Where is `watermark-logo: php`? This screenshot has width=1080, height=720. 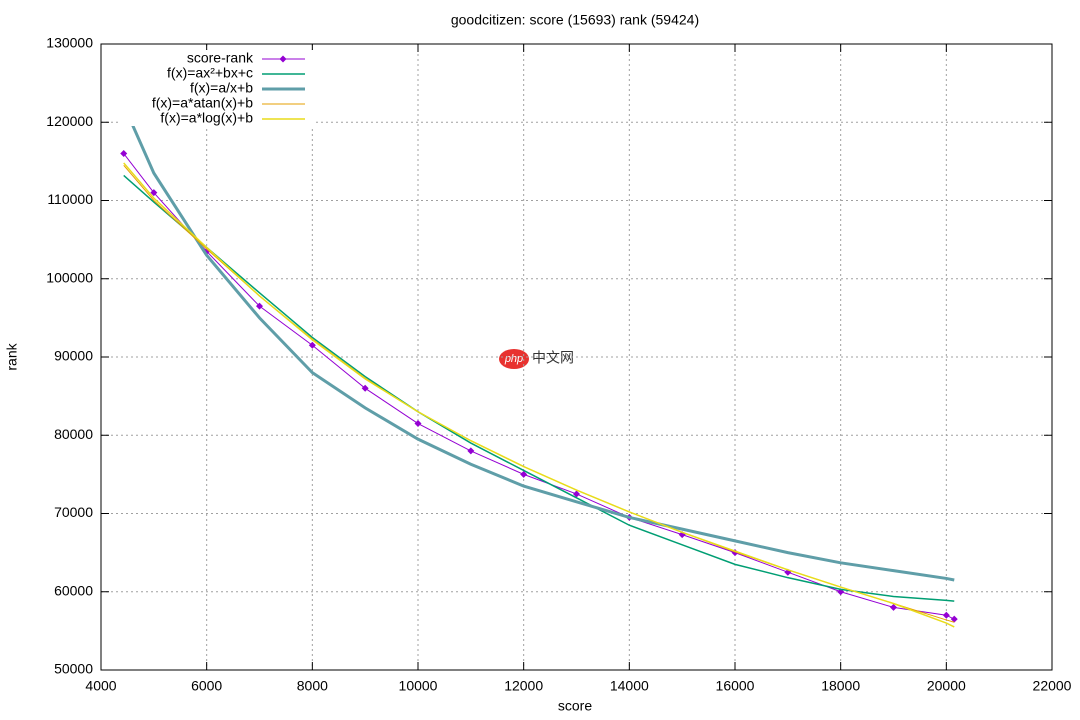 watermark-logo: php is located at coordinates (513, 359).